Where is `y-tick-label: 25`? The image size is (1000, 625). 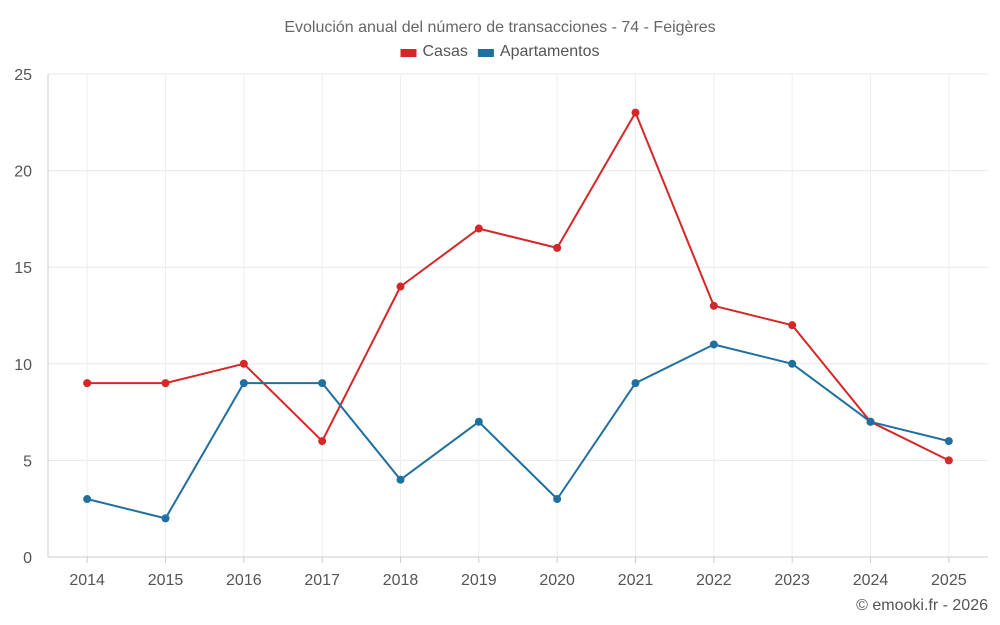
y-tick-label: 25 is located at coordinates (23, 75).